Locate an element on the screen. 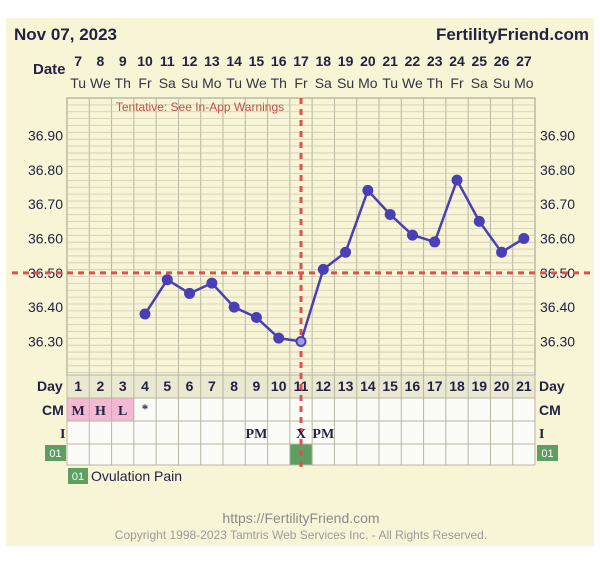 This screenshot has width=600, height=579. cycle-day-label: 12 is located at coordinates (323, 386).